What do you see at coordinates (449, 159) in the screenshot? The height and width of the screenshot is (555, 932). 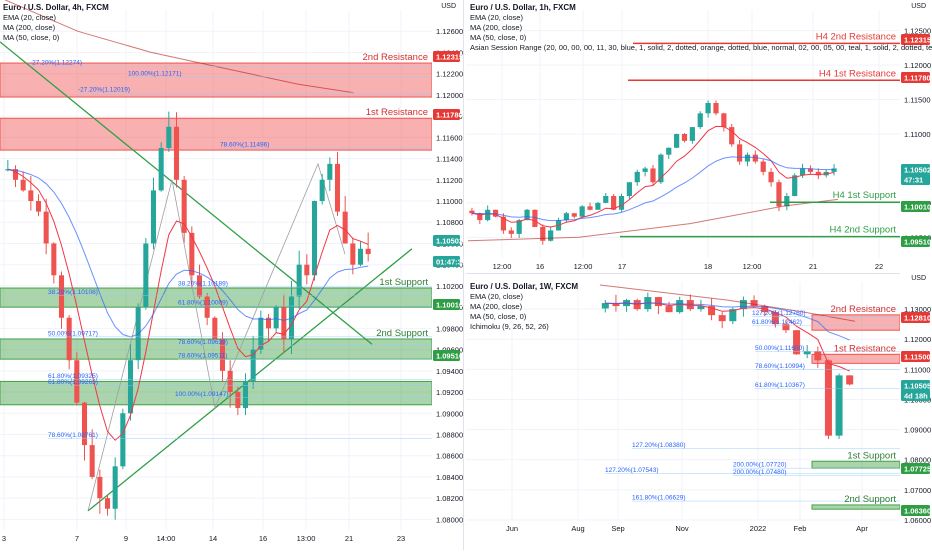 I see `price-tick-label: 1.11400` at bounding box center [449, 159].